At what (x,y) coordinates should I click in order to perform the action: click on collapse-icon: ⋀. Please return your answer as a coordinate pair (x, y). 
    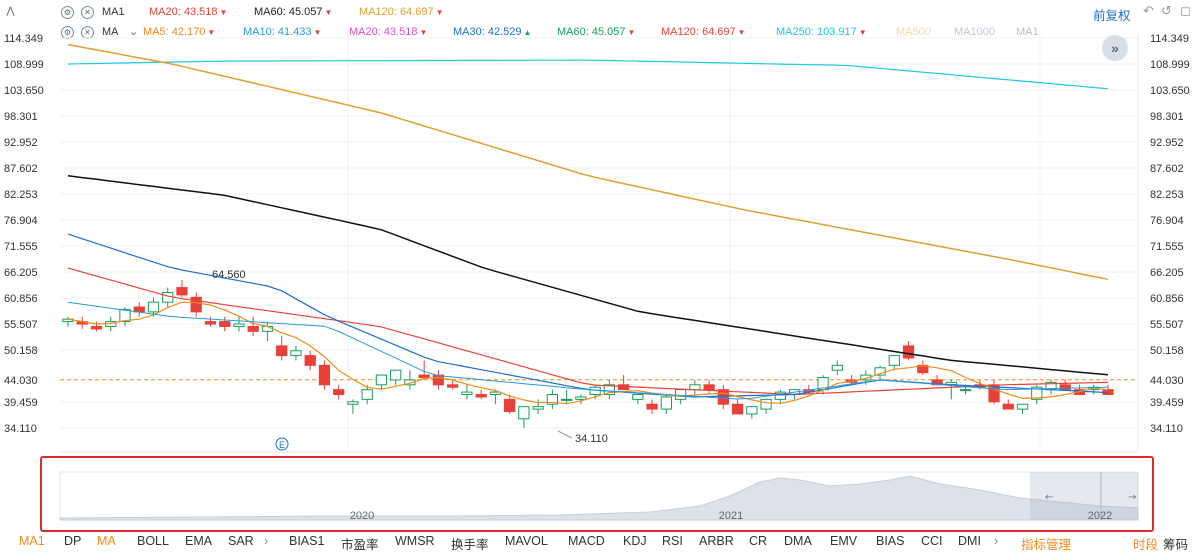
    Looking at the image, I should click on (10, 11).